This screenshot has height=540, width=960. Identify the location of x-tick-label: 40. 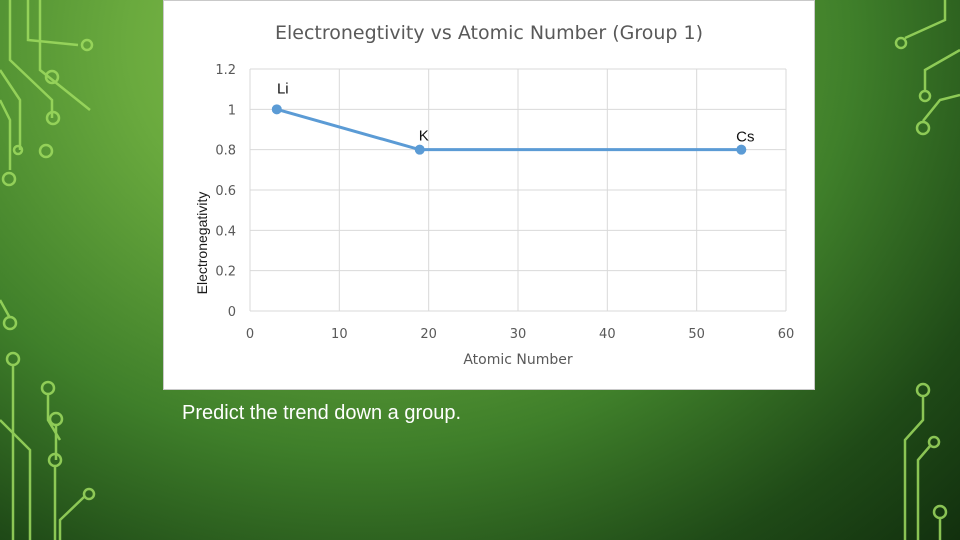
(607, 334).